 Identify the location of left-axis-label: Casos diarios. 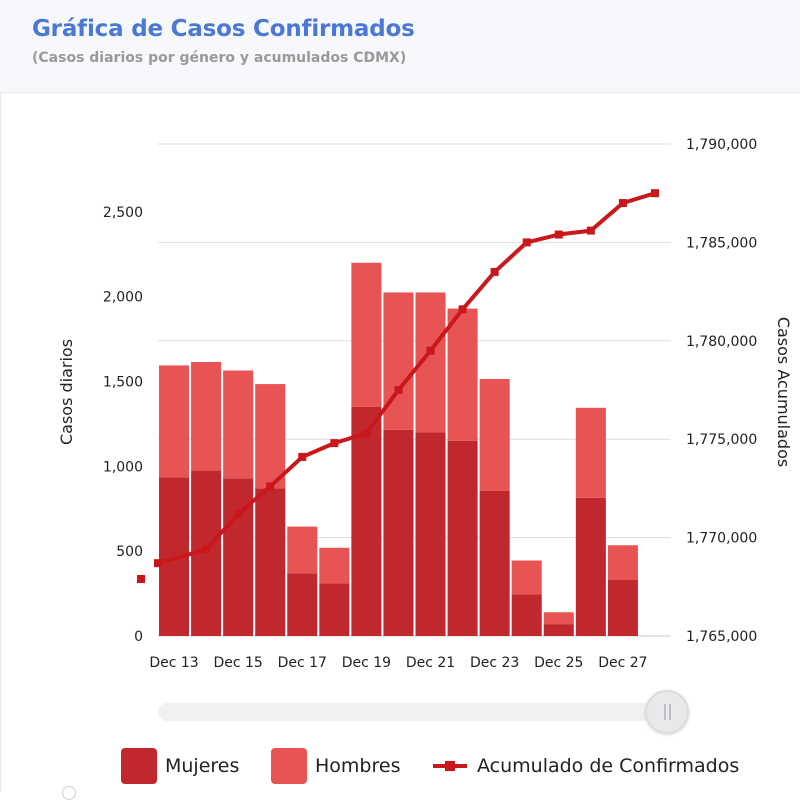
(66, 392).